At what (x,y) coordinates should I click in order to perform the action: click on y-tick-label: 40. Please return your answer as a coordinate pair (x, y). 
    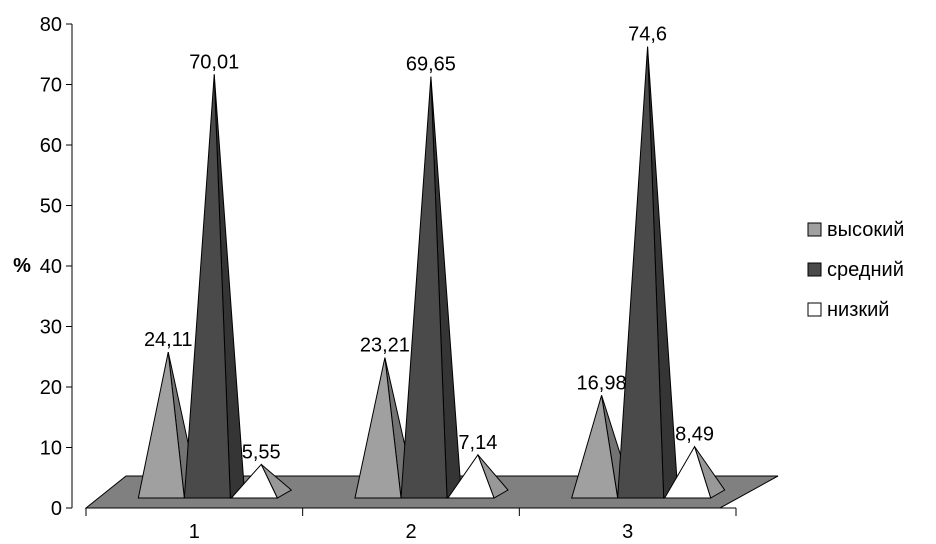
    Looking at the image, I should click on (51, 267).